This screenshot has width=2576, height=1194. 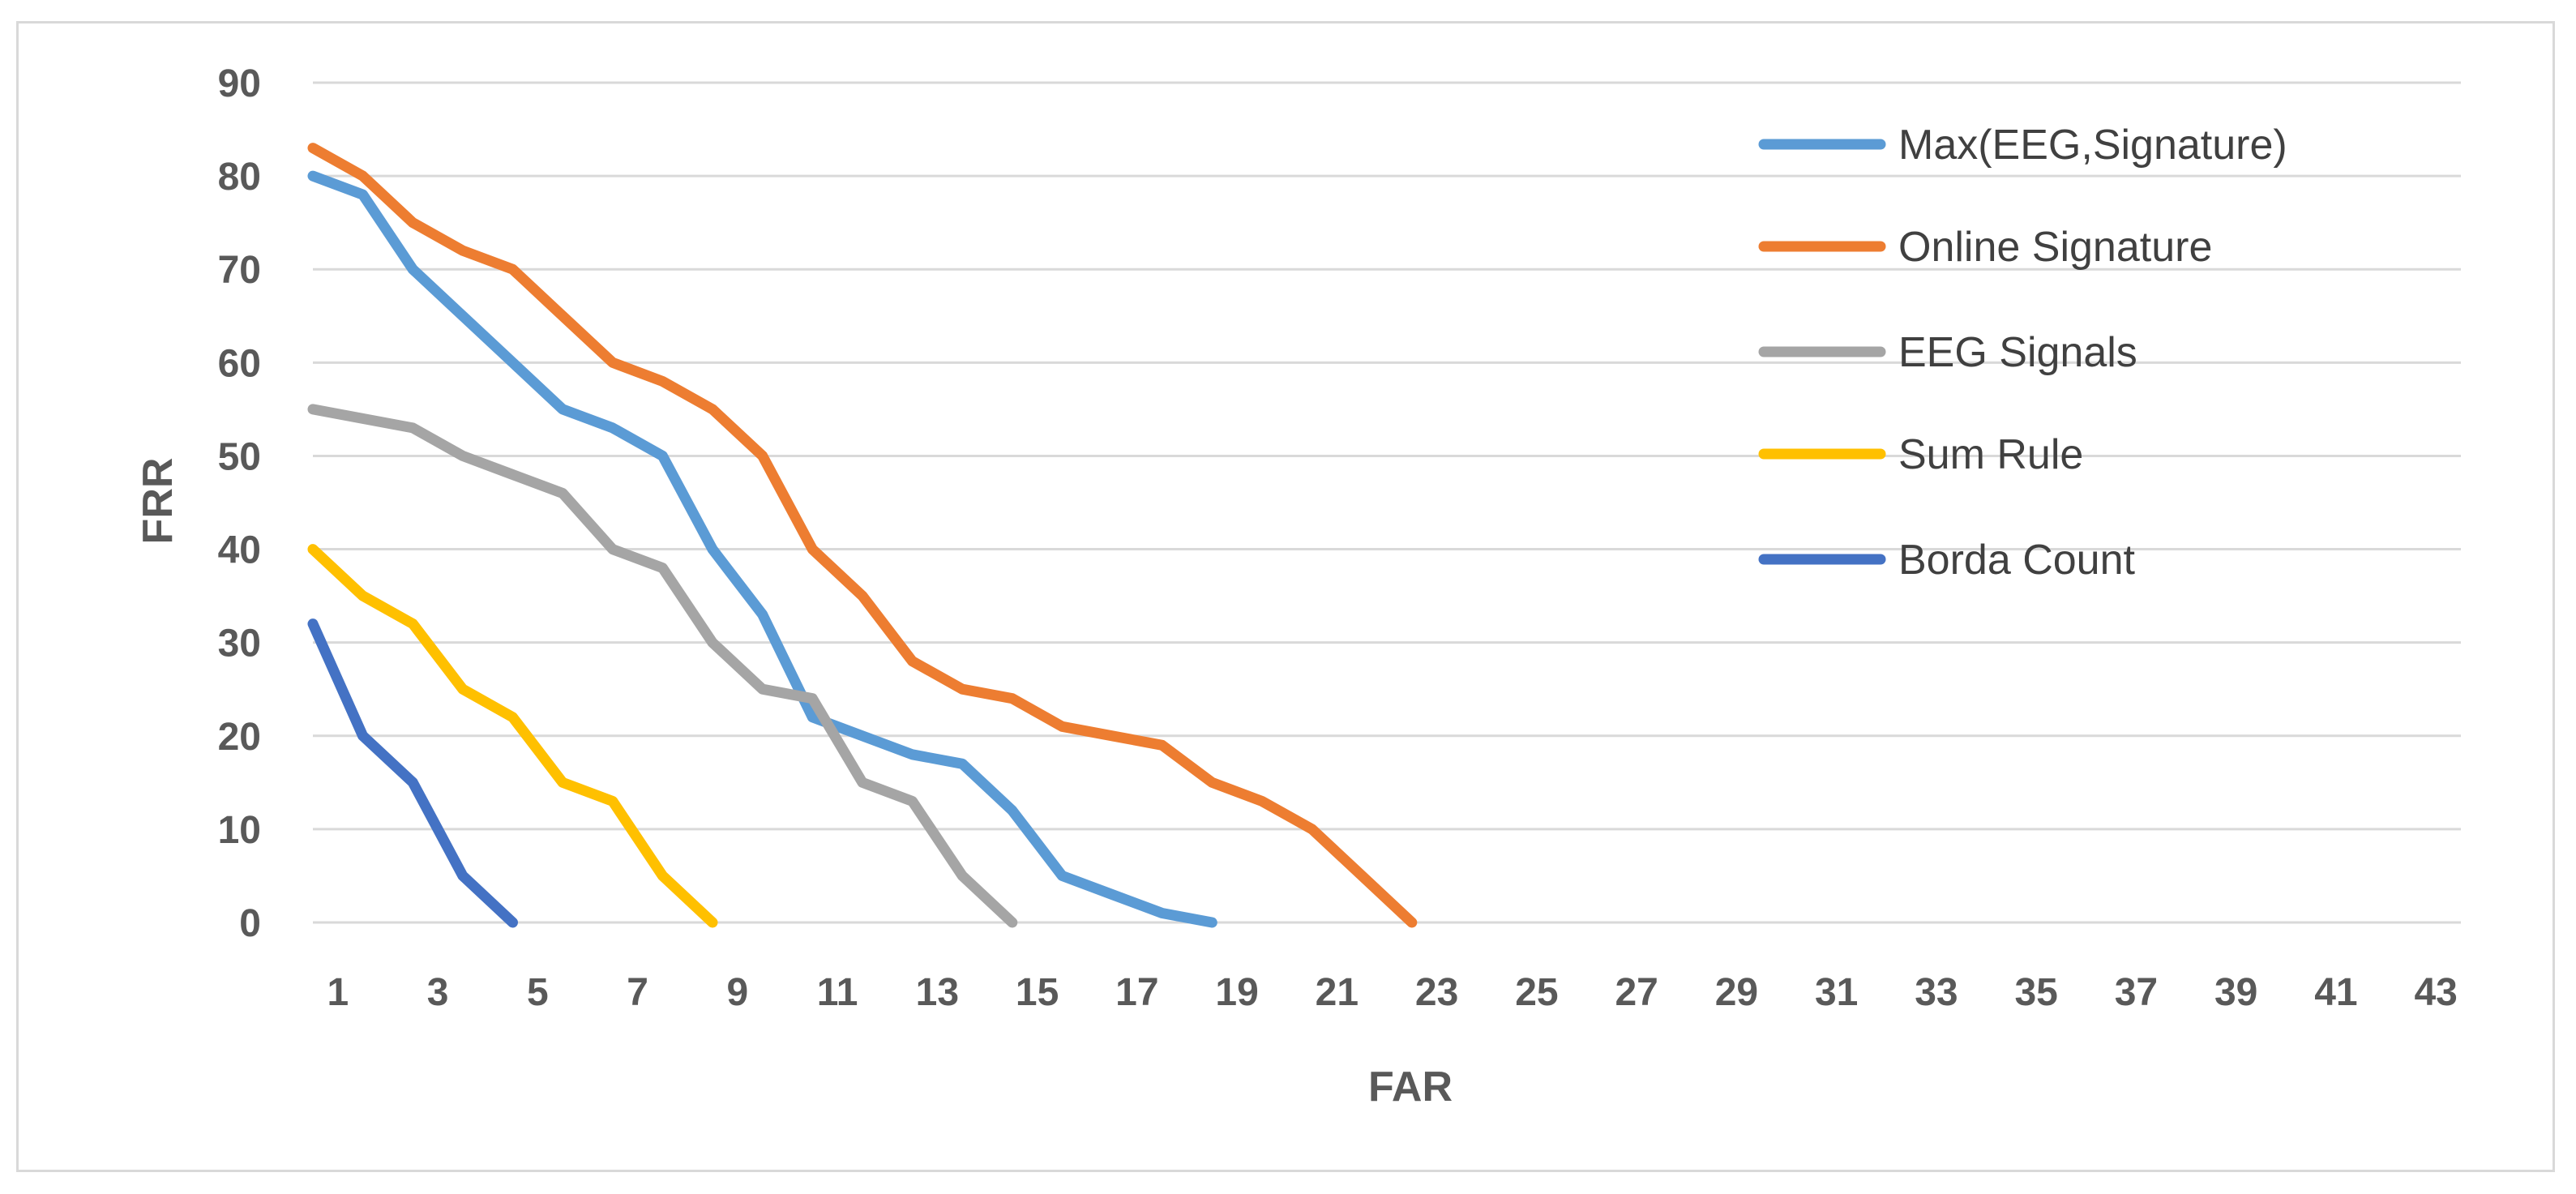 What do you see at coordinates (637, 993) in the screenshot?
I see `x-tick-label: 7` at bounding box center [637, 993].